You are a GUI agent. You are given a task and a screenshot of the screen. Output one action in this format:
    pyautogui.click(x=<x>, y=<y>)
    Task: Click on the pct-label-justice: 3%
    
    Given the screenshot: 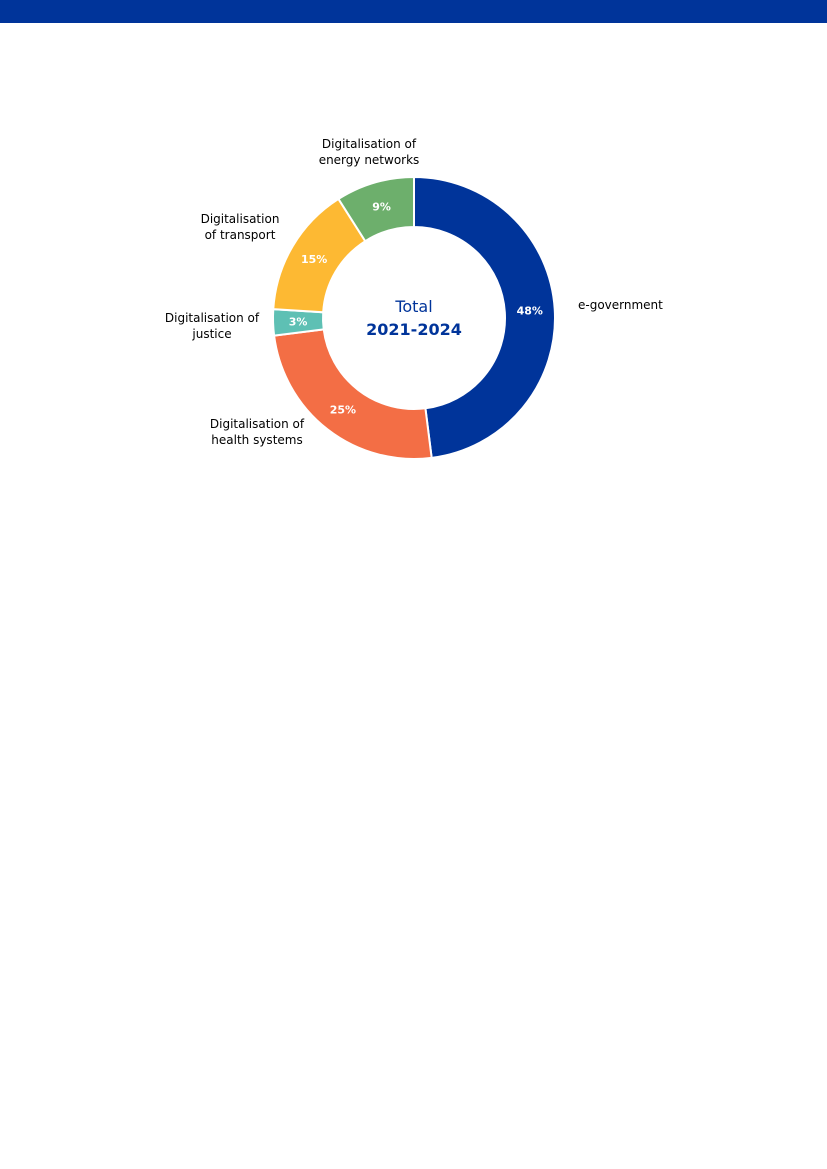 What is the action you would take?
    pyautogui.click(x=298, y=322)
    